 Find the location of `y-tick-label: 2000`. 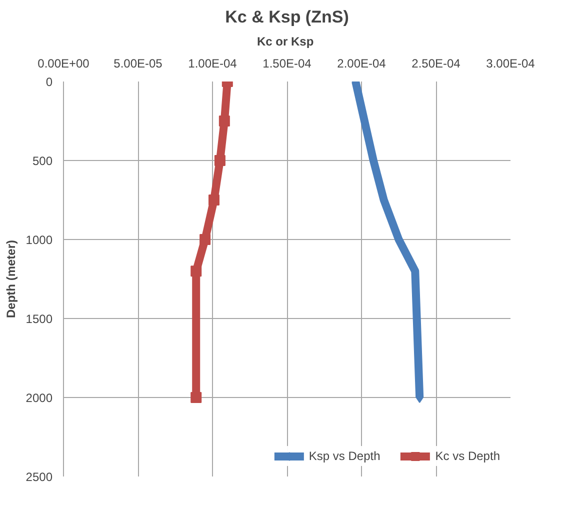

y-tick-label: 2000 is located at coordinates (39, 398).